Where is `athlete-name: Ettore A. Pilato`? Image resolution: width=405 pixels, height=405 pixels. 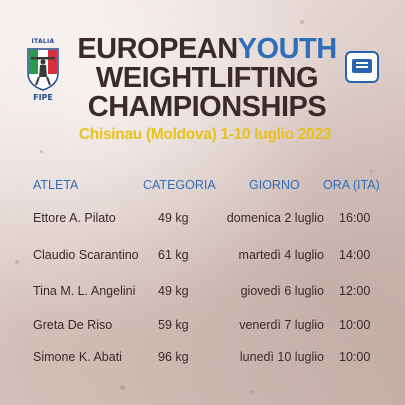 athlete-name: Ettore A. Pilato is located at coordinates (74, 218).